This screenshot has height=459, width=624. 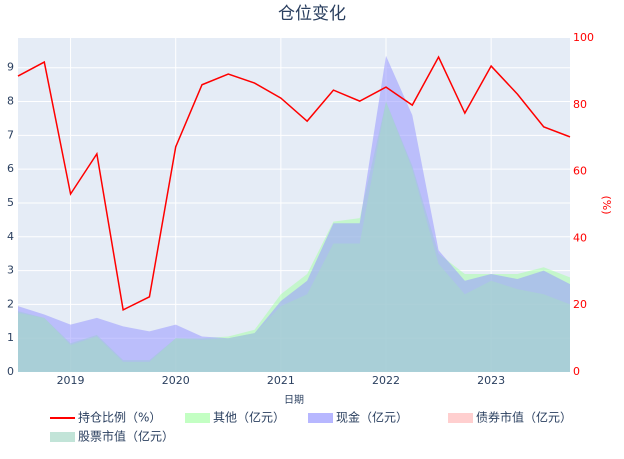 I want to click on y2-tick-label: 40, so click(x=580, y=237).